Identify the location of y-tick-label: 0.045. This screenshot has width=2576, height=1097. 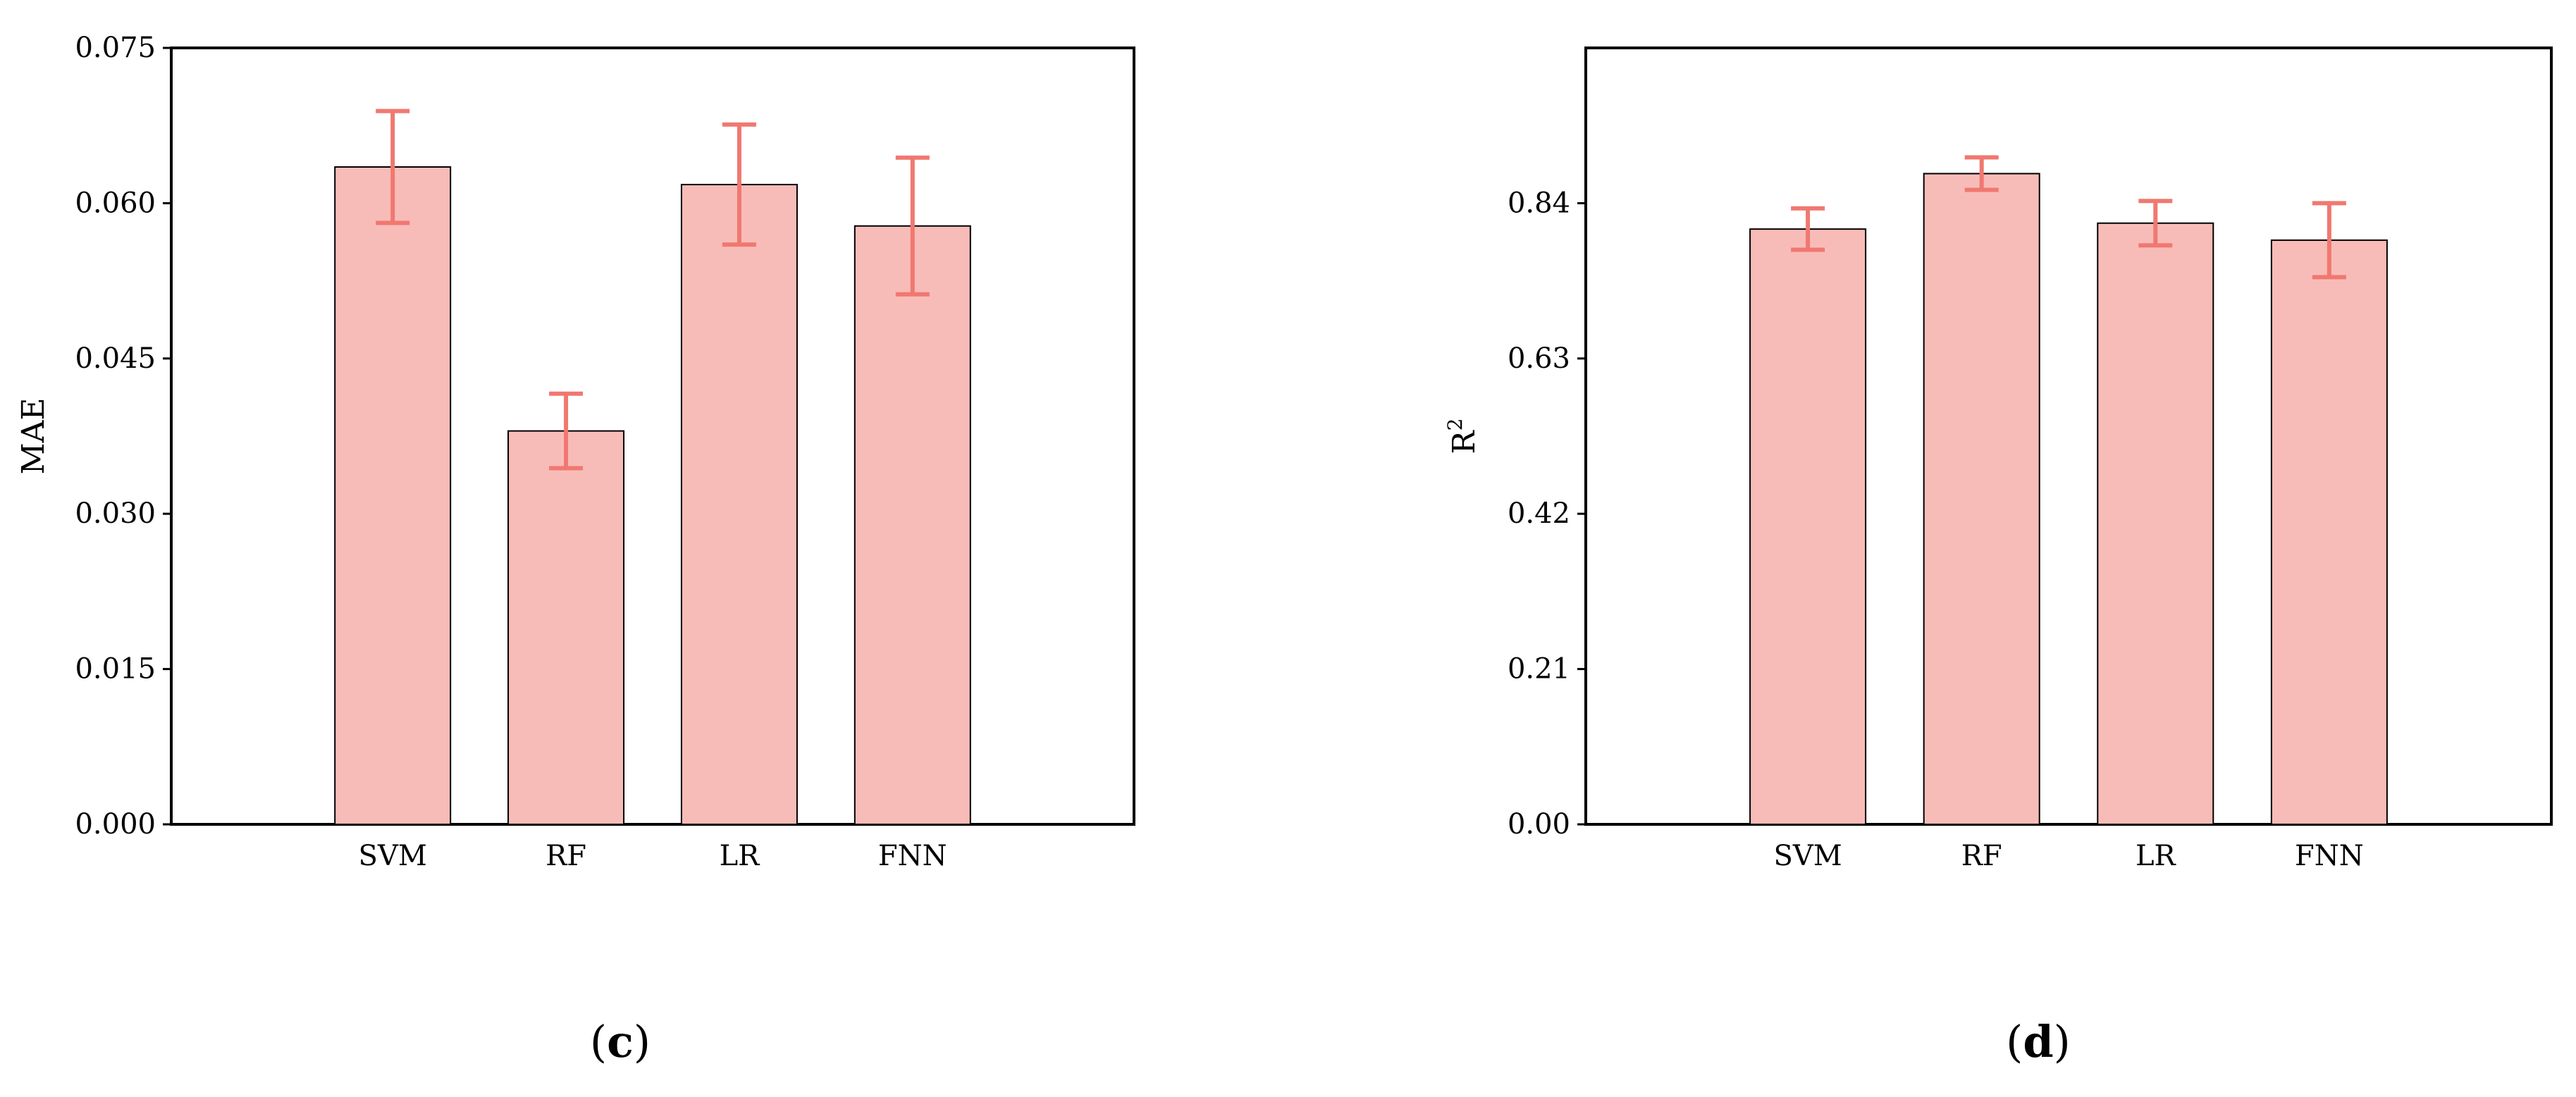
(115, 358).